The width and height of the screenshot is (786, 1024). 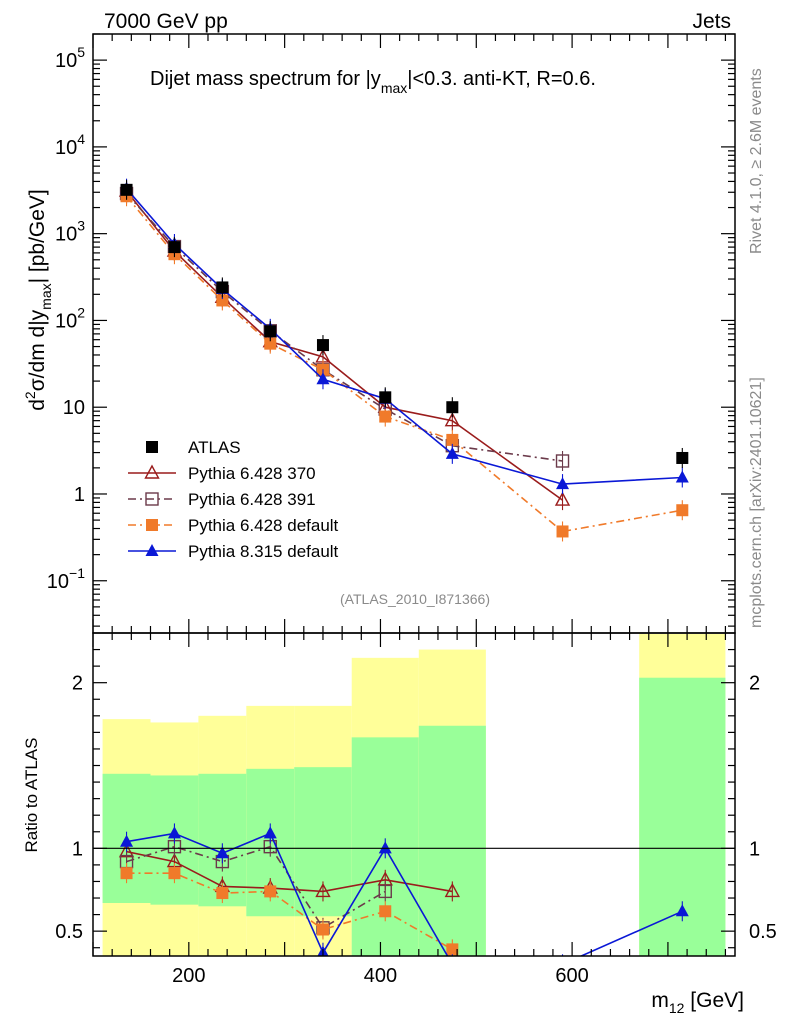 I want to click on main-series-2-line, so click(x=344, y=327).